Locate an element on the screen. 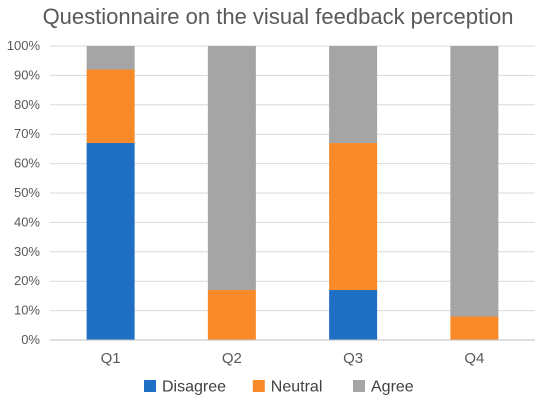 This screenshot has width=550, height=403. bar-q3-disagree is located at coordinates (353, 315).